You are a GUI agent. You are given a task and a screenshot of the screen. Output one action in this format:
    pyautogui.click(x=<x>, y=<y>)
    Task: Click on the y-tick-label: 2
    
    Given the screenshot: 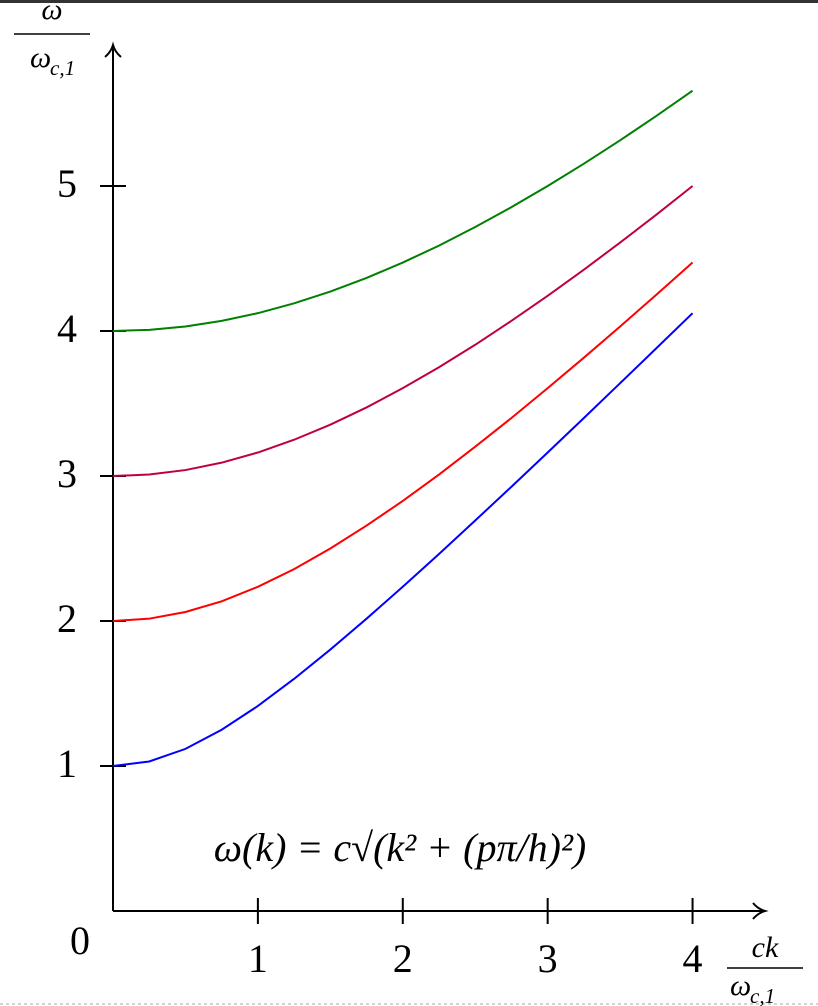 What is the action you would take?
    pyautogui.click(x=67, y=618)
    